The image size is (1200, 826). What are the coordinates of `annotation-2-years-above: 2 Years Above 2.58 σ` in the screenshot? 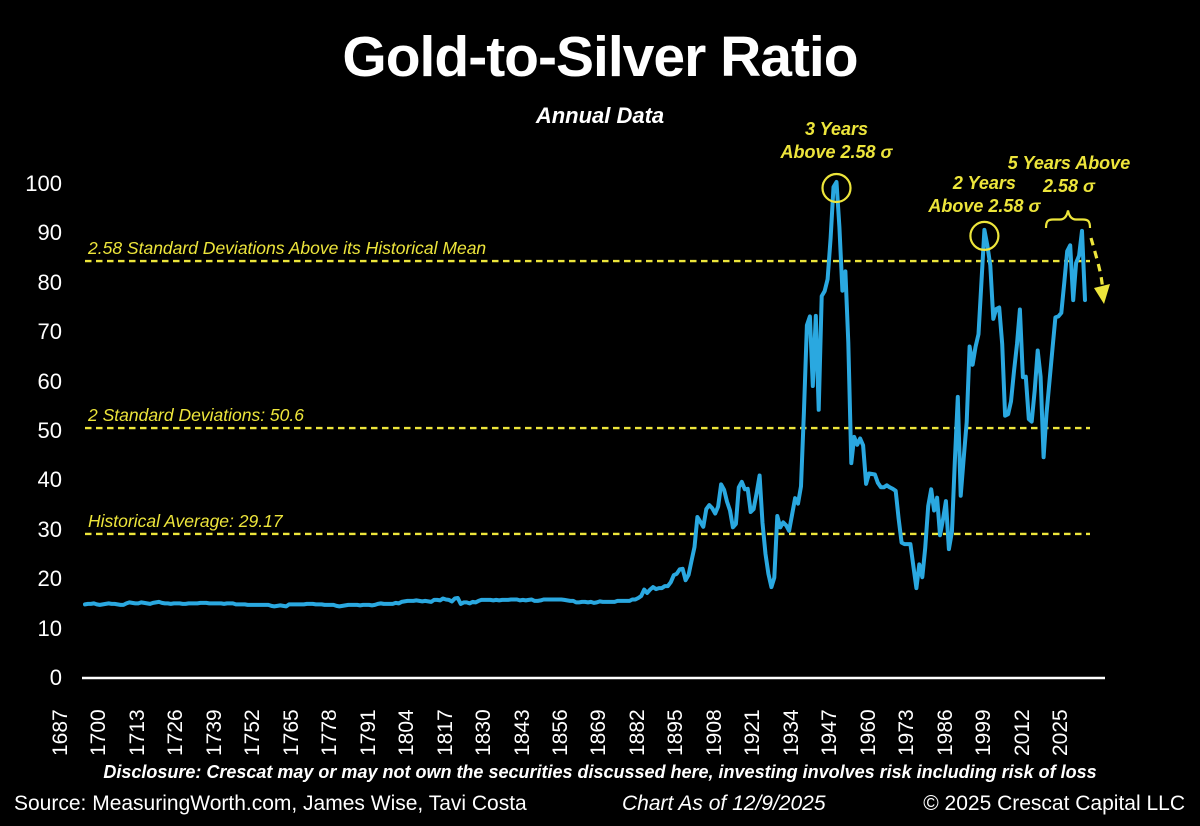 It's located at (984, 195).